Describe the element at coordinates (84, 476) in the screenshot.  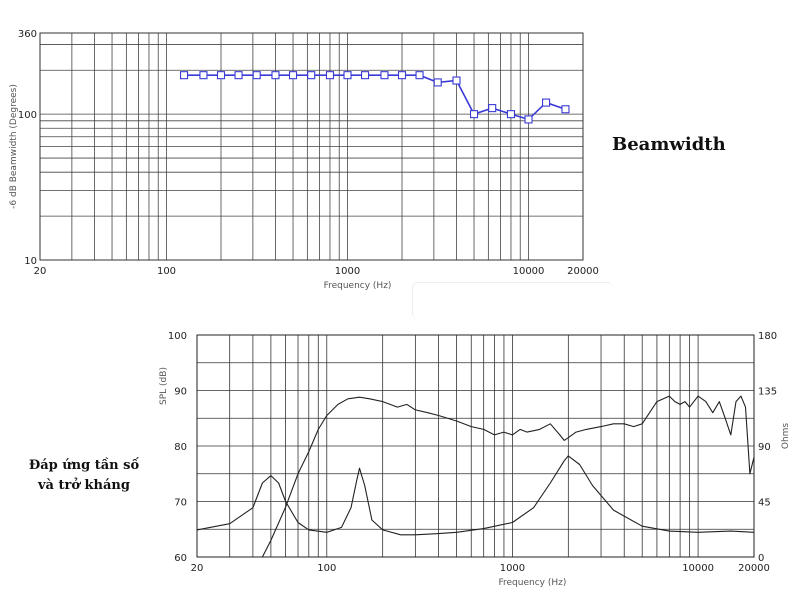
I see `frequency-response-caption: Đáp ứng tần số và trở kháng` at that location.